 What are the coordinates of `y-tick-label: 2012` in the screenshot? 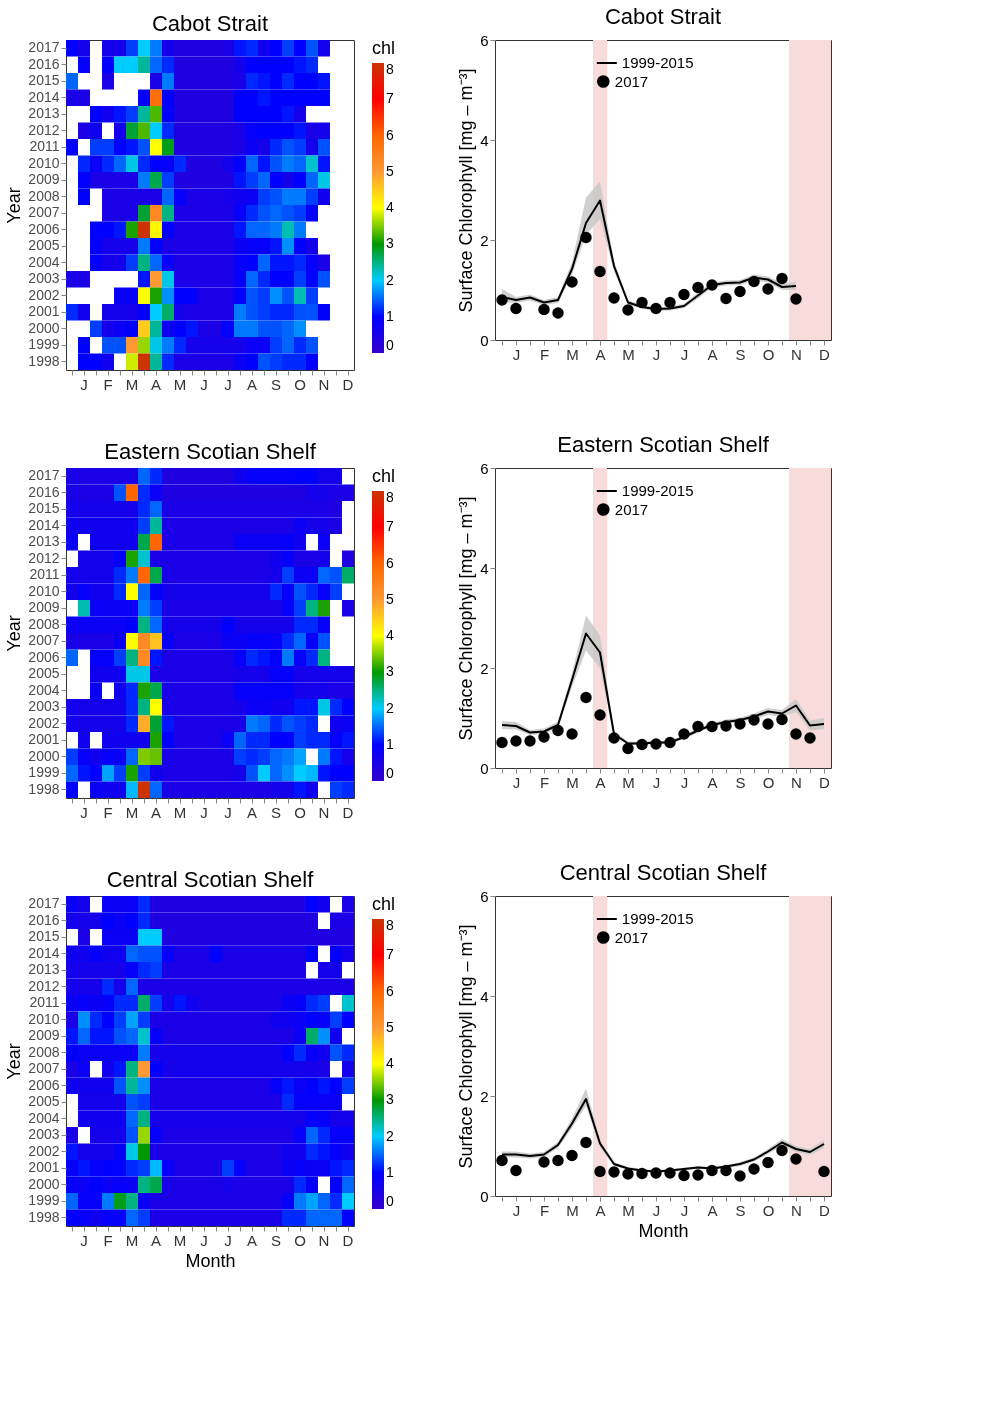 It's located at (44, 557).